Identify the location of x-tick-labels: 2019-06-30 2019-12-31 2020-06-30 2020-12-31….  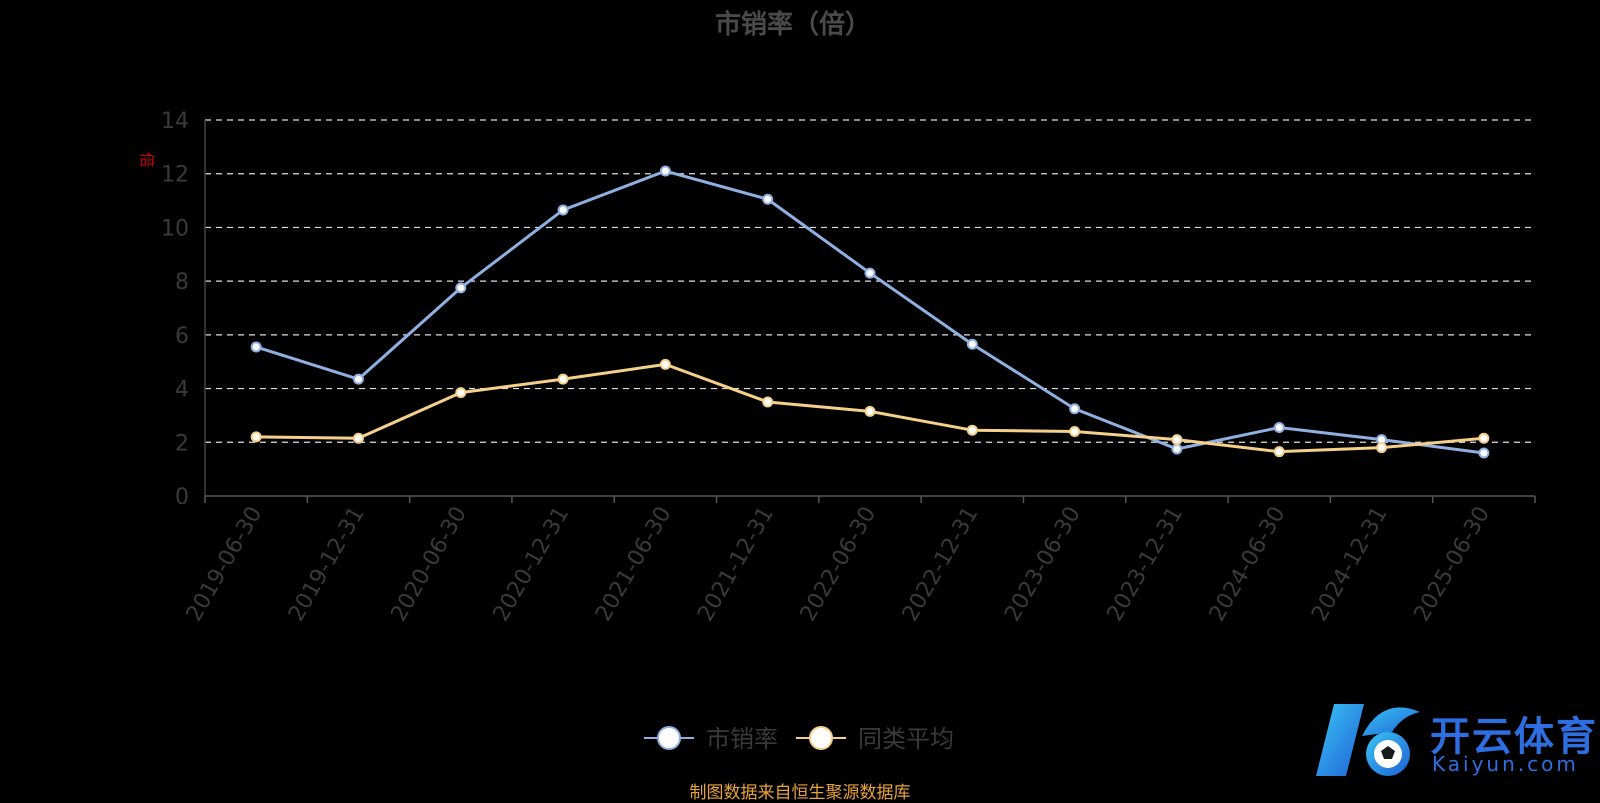
(838, 563).